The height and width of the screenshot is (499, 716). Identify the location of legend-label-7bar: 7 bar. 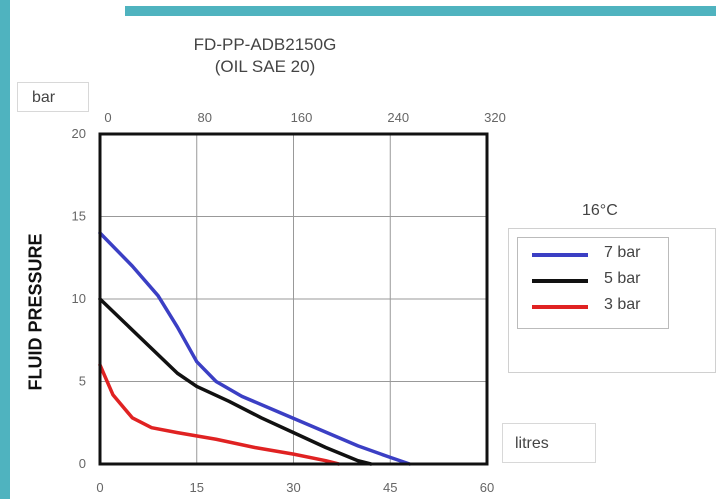
(622, 252).